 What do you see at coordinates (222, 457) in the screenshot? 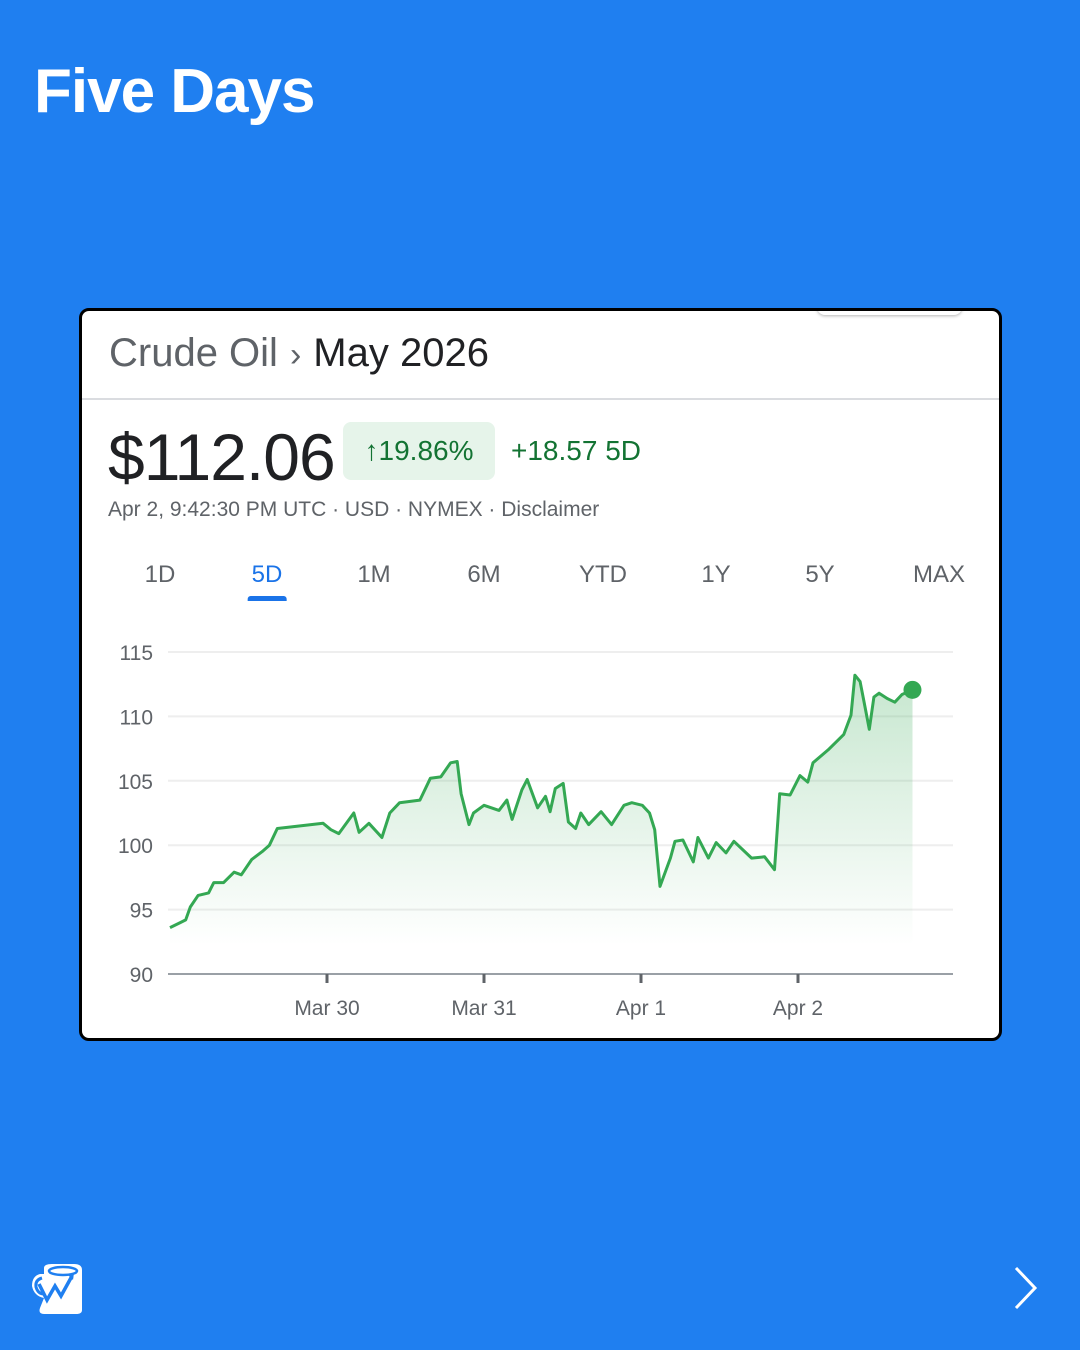
I see `price: $112.06` at bounding box center [222, 457].